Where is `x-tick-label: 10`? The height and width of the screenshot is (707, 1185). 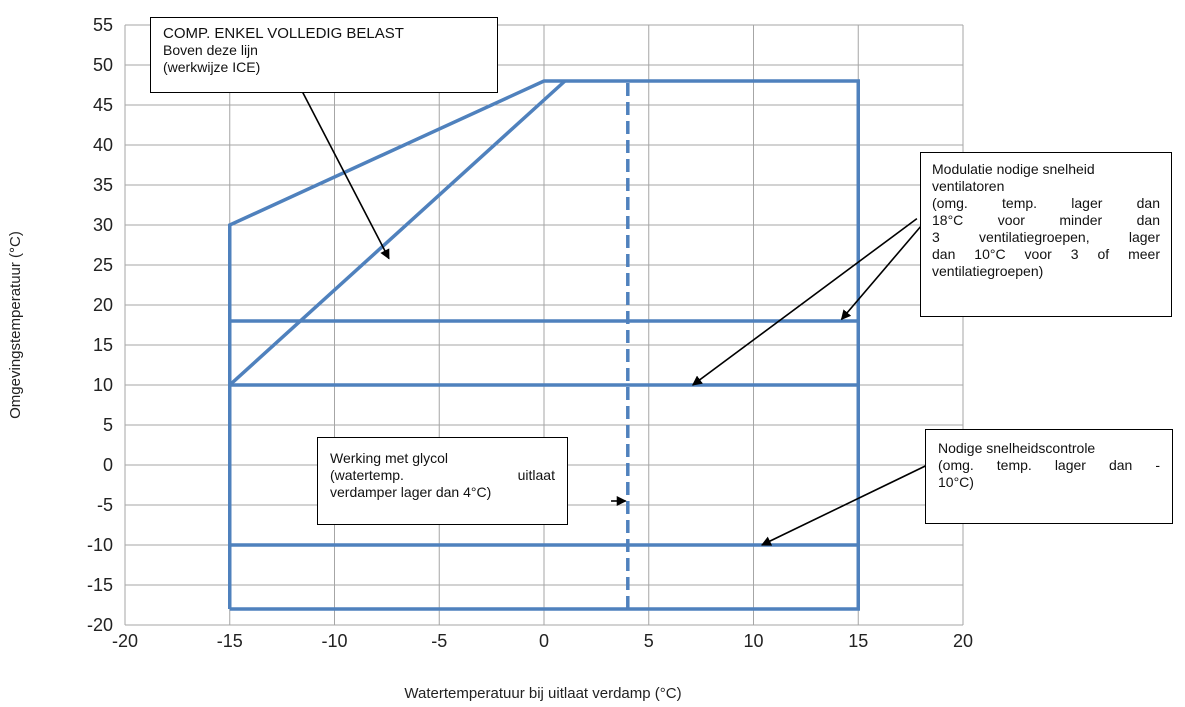
x-tick-label: 10 is located at coordinates (753, 641).